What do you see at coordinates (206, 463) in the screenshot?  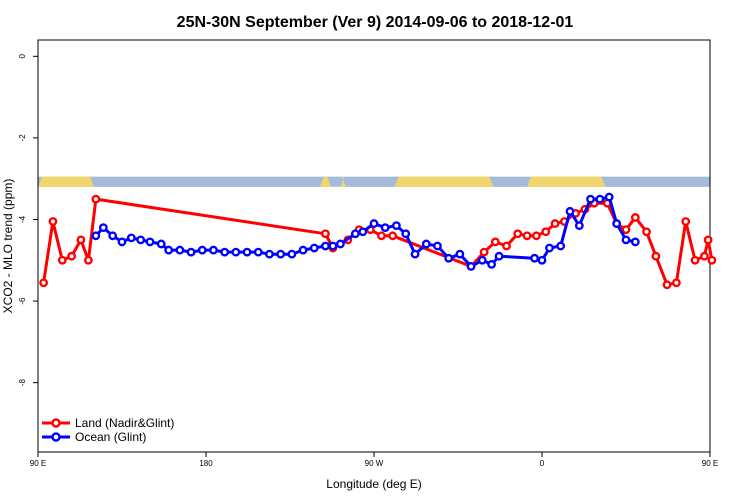 I see `x-tick-label: 180` at bounding box center [206, 463].